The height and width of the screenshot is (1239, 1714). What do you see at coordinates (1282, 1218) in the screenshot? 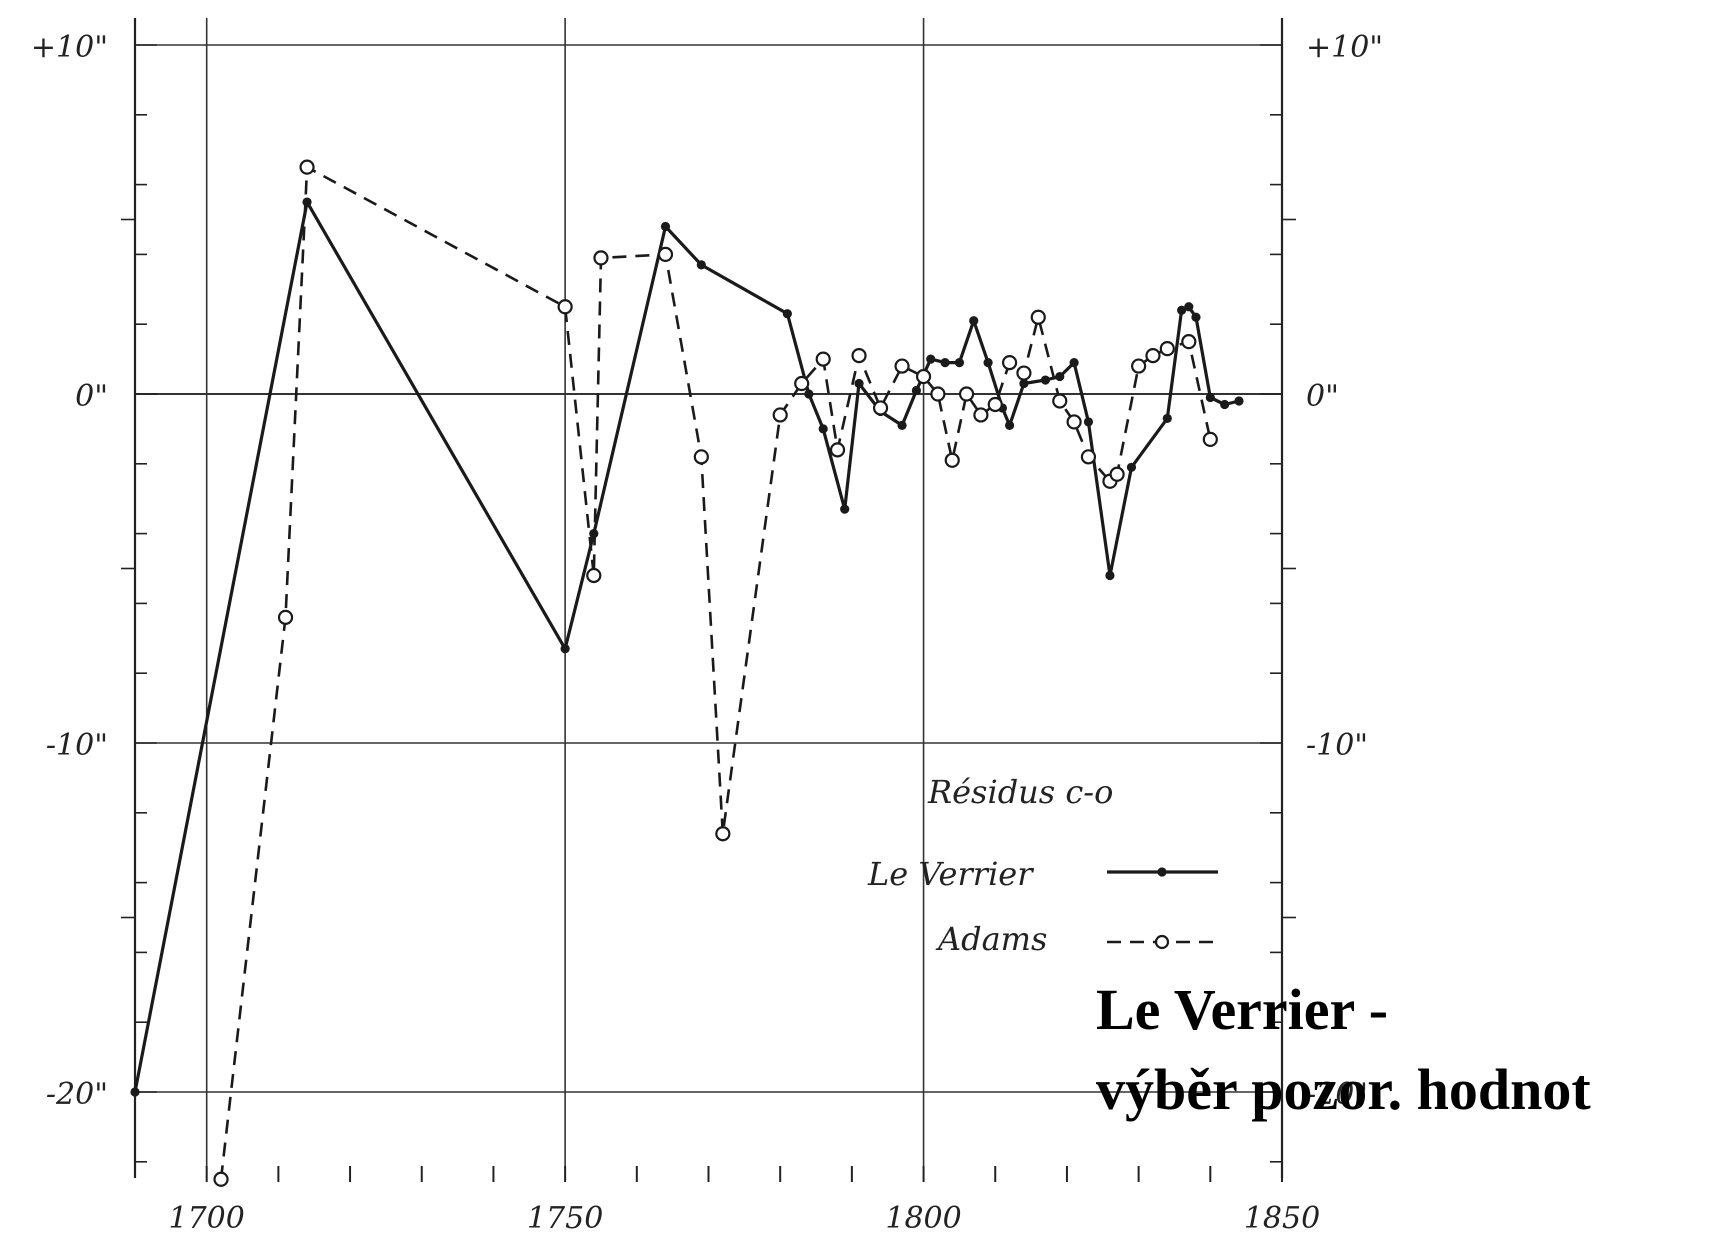
I see `xtick-label: 1850` at bounding box center [1282, 1218].